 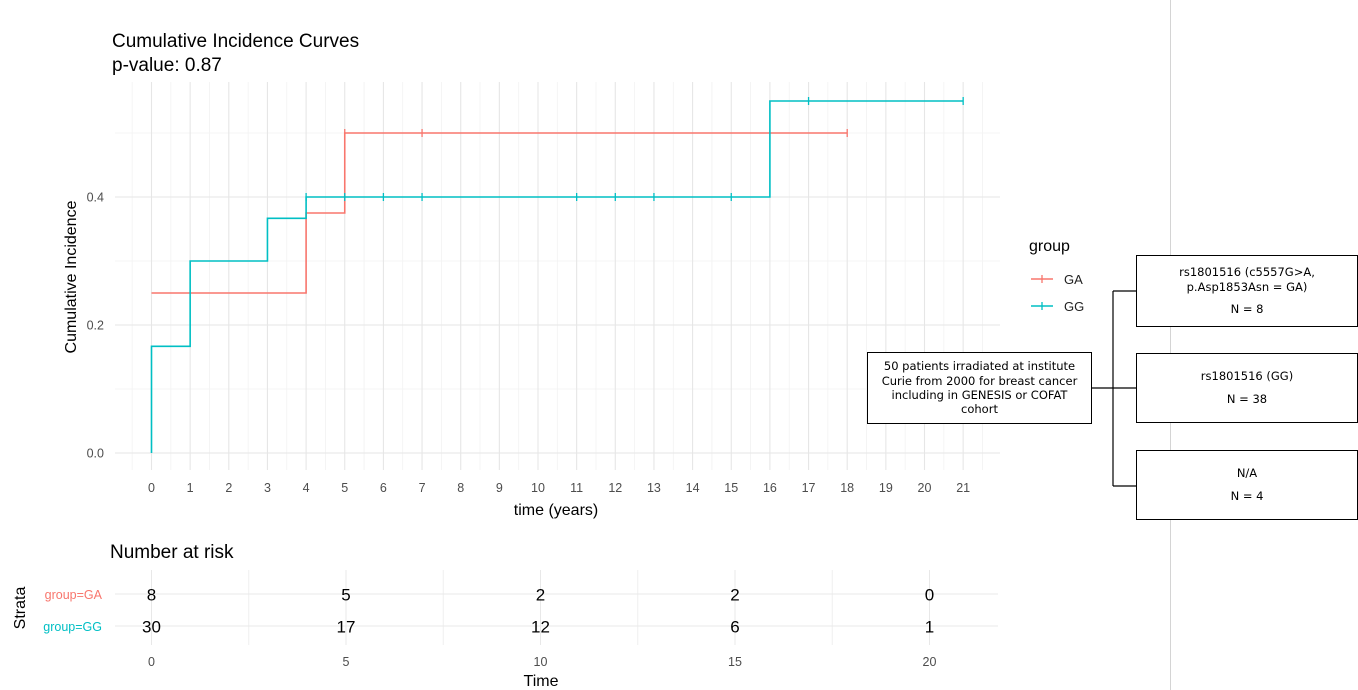 What do you see at coordinates (1247, 271) in the screenshot?
I see `flow-child-line: rs1801516 (c5557G>A,` at bounding box center [1247, 271].